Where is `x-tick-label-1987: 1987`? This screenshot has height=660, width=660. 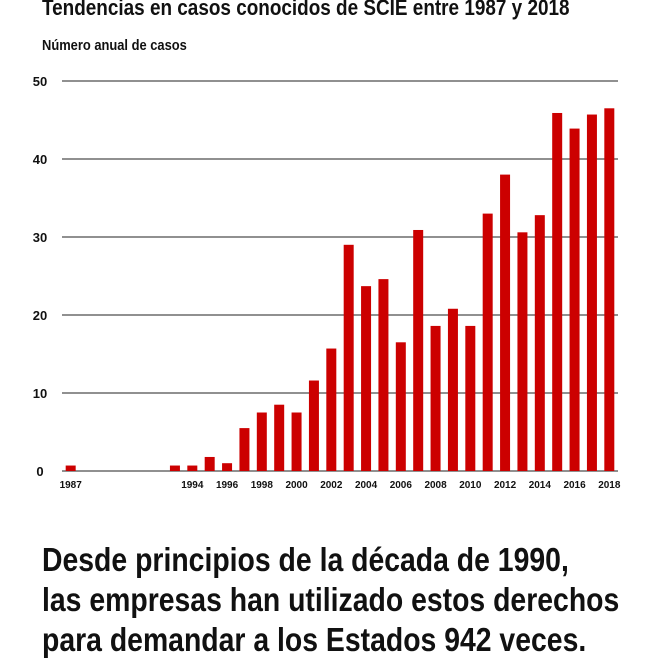
x-tick-label-1987: 1987 is located at coordinates (71, 485).